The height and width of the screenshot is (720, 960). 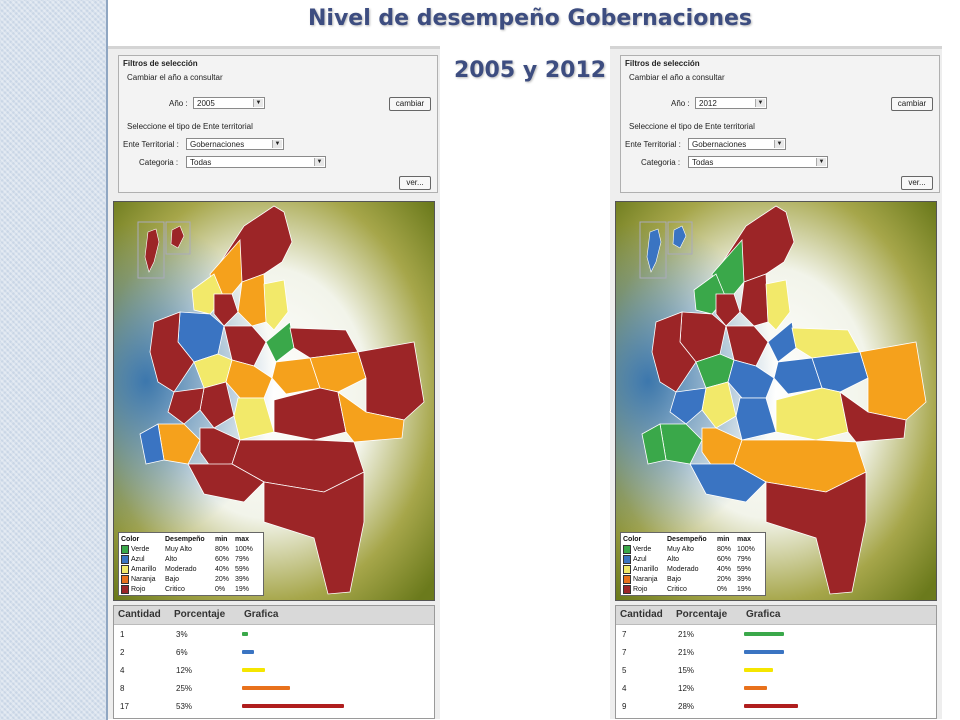 I want to click on stats-count: 1, so click(x=122, y=634).